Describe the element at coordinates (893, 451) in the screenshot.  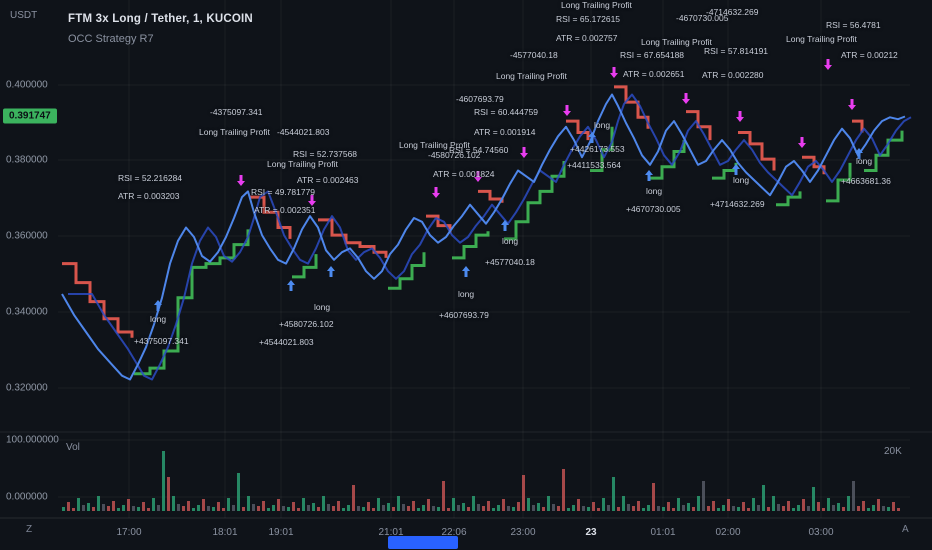
I see `volume-scale-label: 20K` at that location.